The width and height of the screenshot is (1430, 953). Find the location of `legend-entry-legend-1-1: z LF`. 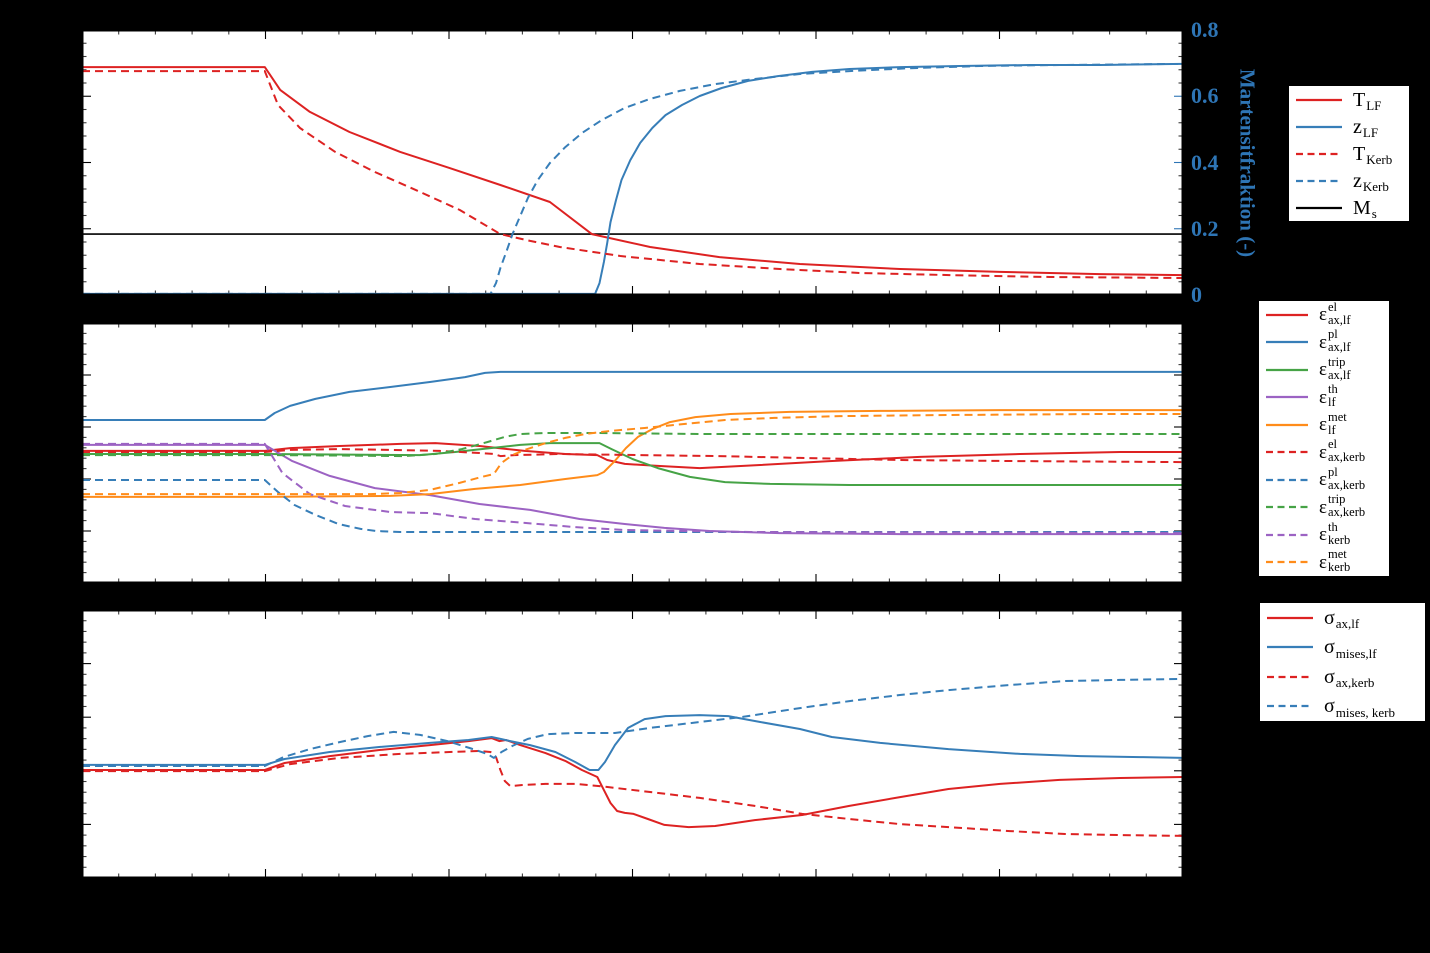

legend-entry-legend-1-1: z LF is located at coordinates (1349, 127).